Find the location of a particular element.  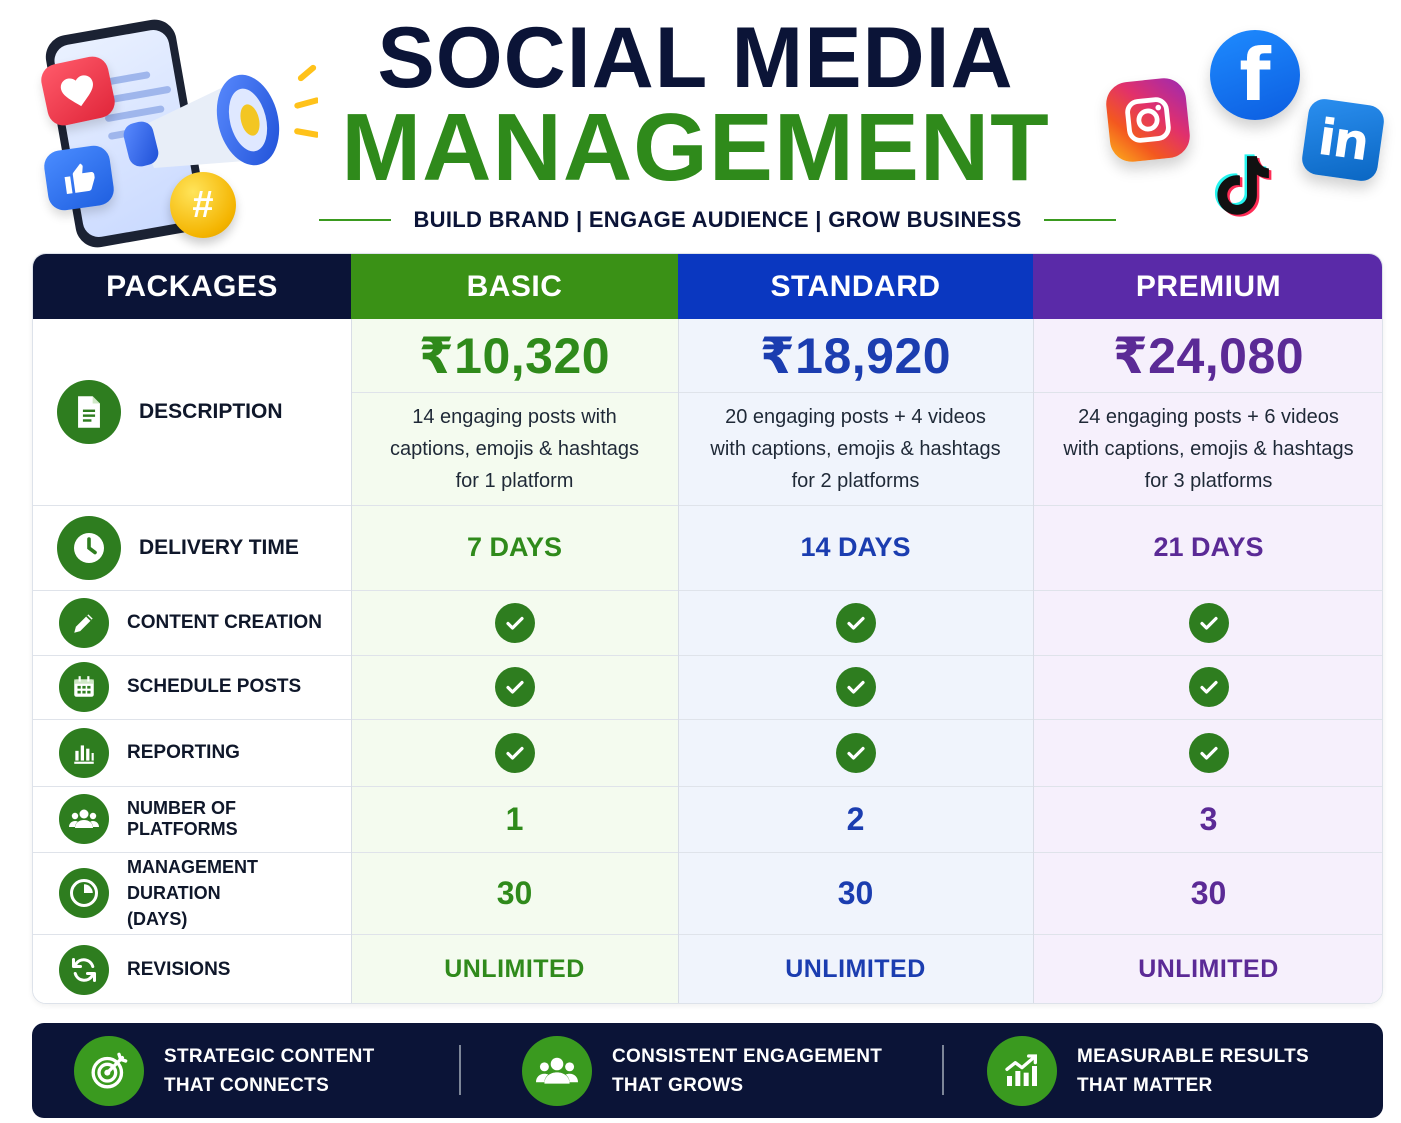

feature-line1: STRATEGIC CONTENT is located at coordinates (269, 1056).